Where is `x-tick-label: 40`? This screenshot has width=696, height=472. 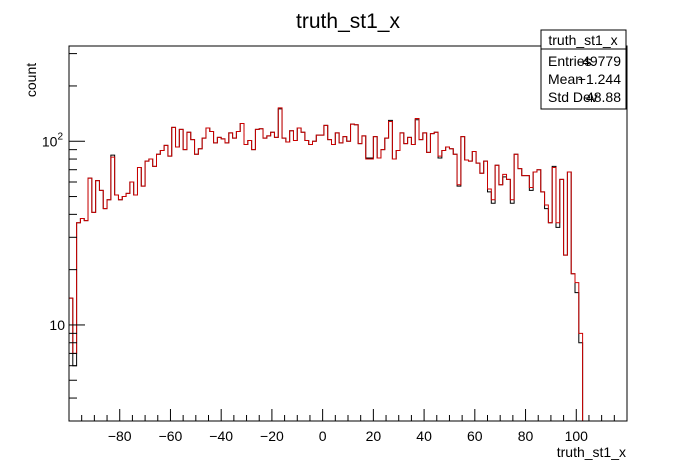
x-tick-label: 40 is located at coordinates (424, 436).